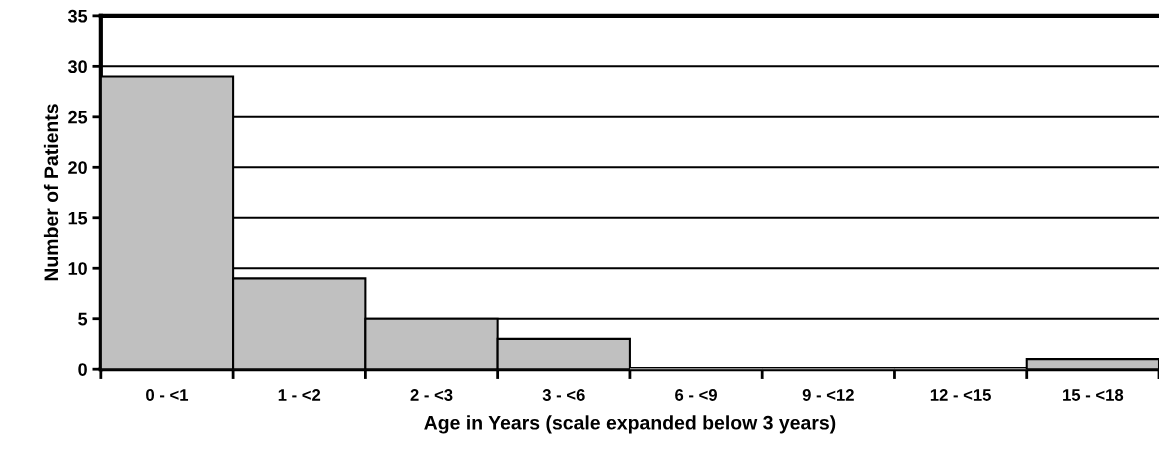 Image resolution: width=1159 pixels, height=453 pixels. I want to click on y-tick-label: 25, so click(78, 117).